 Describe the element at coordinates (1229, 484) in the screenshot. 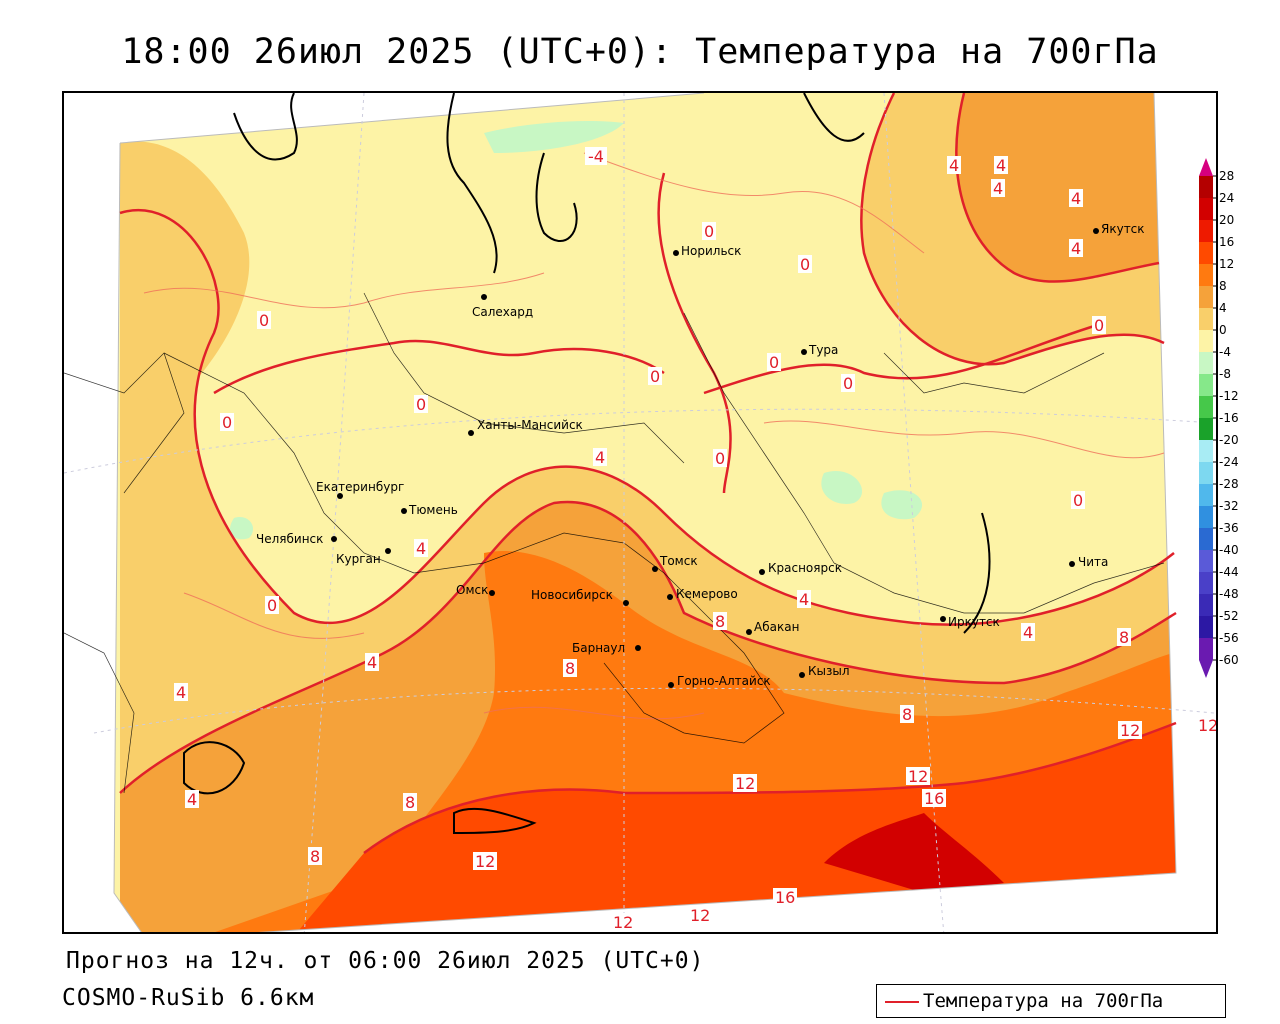

I see `colorbar-tick-label: -28` at that location.